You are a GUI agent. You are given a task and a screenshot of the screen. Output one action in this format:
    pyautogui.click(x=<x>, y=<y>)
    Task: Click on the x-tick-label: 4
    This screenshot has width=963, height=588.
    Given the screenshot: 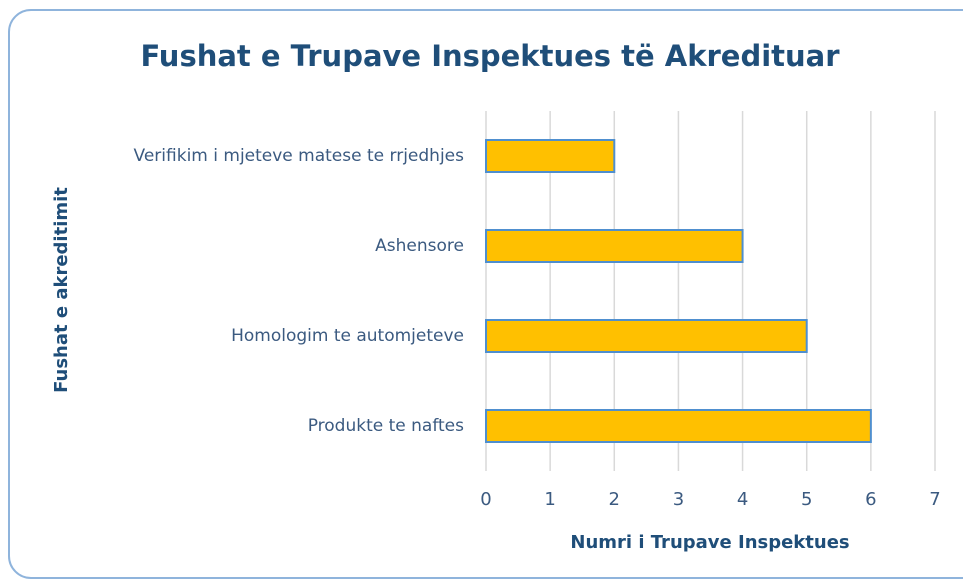 What is the action you would take?
    pyautogui.click(x=742, y=499)
    